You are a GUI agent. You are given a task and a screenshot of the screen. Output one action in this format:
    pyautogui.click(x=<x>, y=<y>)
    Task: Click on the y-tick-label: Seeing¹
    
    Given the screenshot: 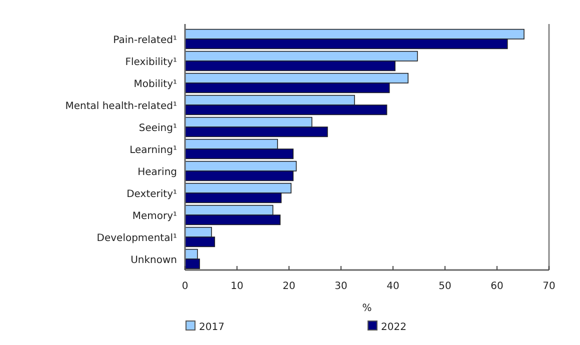 What is the action you would take?
    pyautogui.click(x=157, y=128)
    